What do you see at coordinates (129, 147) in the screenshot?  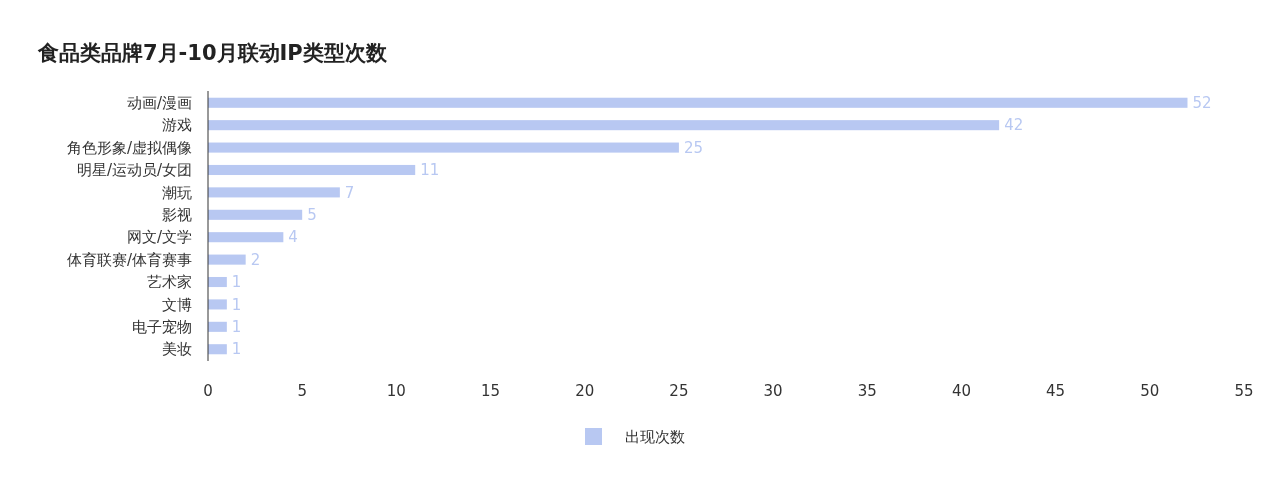 I see `y-tick-label: 角色形象/虚拟偶像` at bounding box center [129, 147].